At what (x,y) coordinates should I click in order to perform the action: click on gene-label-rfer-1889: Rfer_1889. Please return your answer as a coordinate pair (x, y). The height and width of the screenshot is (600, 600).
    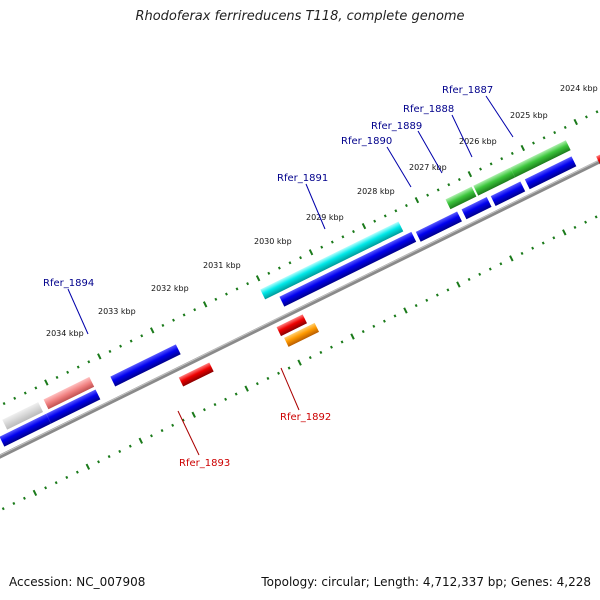
    Looking at the image, I should click on (396, 126).